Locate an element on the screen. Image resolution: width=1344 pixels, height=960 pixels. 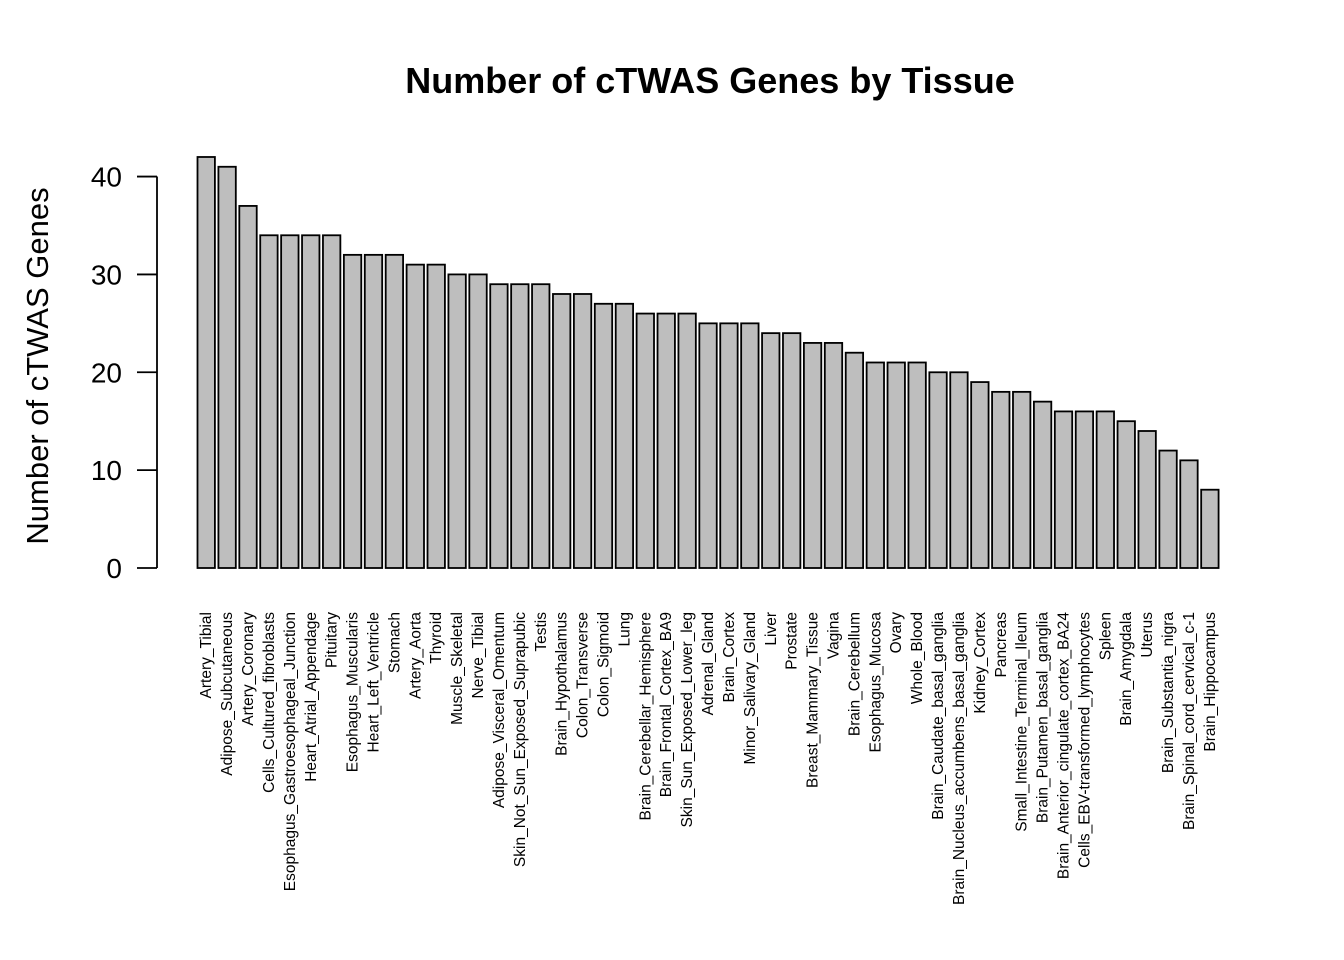
x-tick-label: Skin_Not_Sun_Exposed_Suprapubic is located at coordinates (520, 739).